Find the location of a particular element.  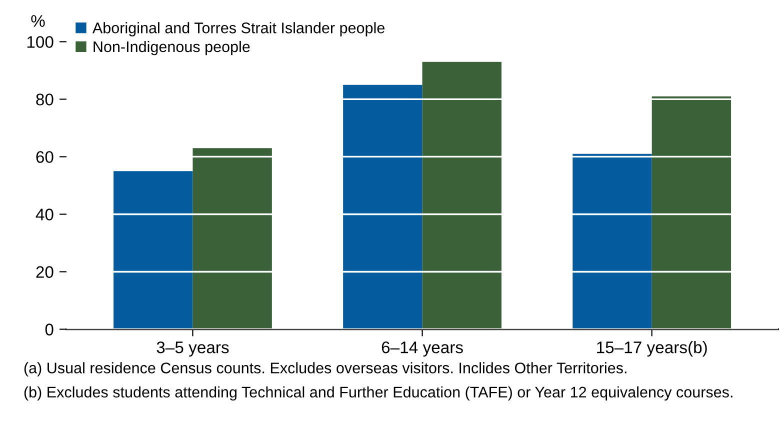

legend-label: Aboriginal and Torres Strait Islander people is located at coordinates (238, 29).